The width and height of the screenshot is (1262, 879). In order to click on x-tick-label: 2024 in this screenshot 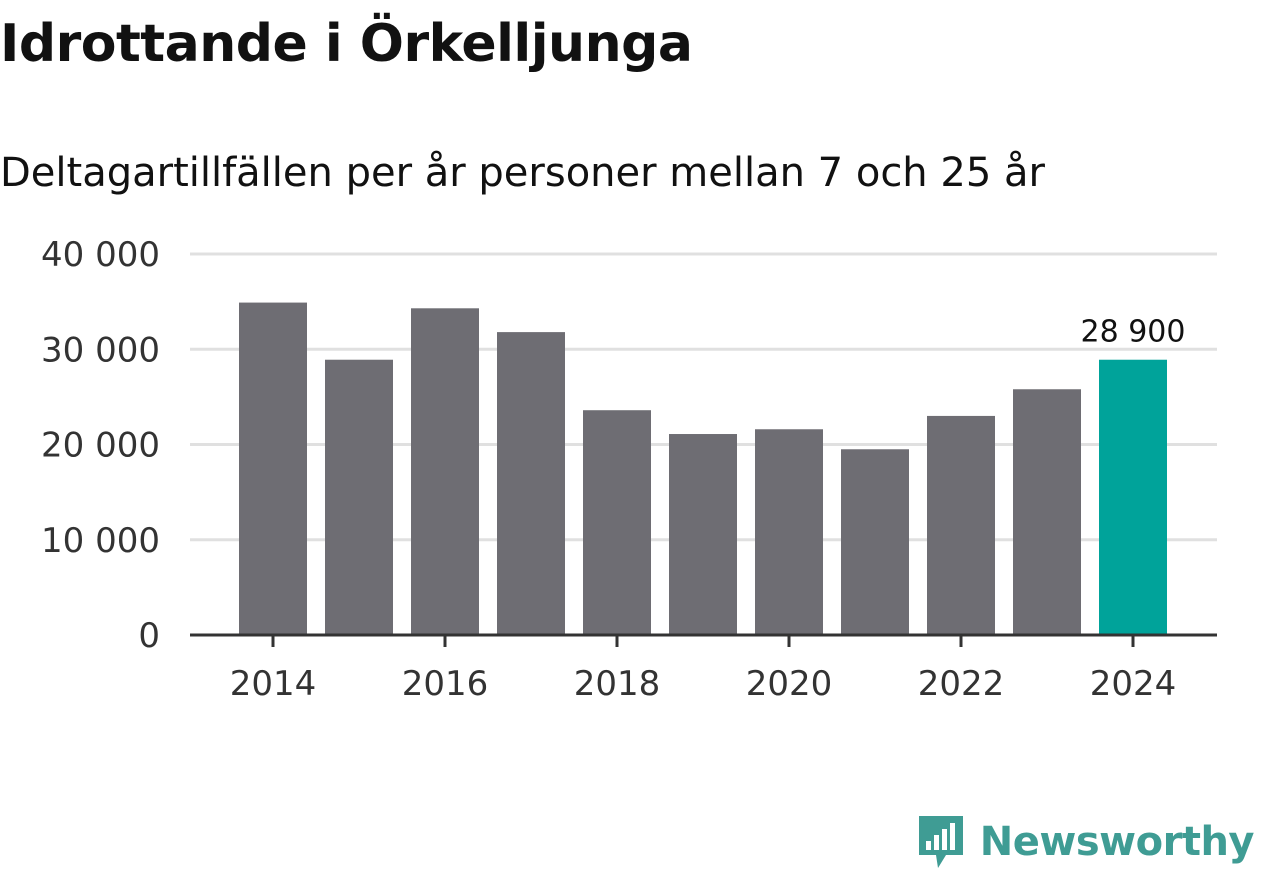, I will do `click(1133, 684)`.